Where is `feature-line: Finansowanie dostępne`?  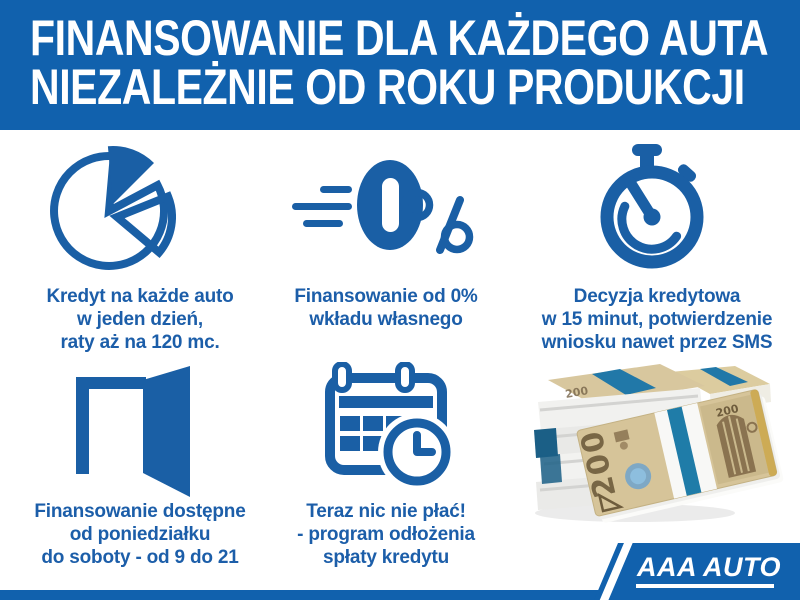
feature-line: Finansowanie dostępne is located at coordinates (140, 511).